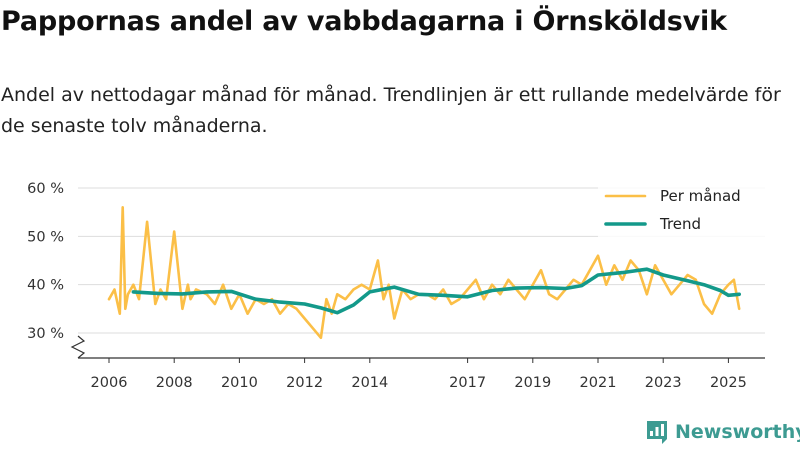  What do you see at coordinates (109, 383) in the screenshot?
I see `x-tick-label: 2006` at bounding box center [109, 383].